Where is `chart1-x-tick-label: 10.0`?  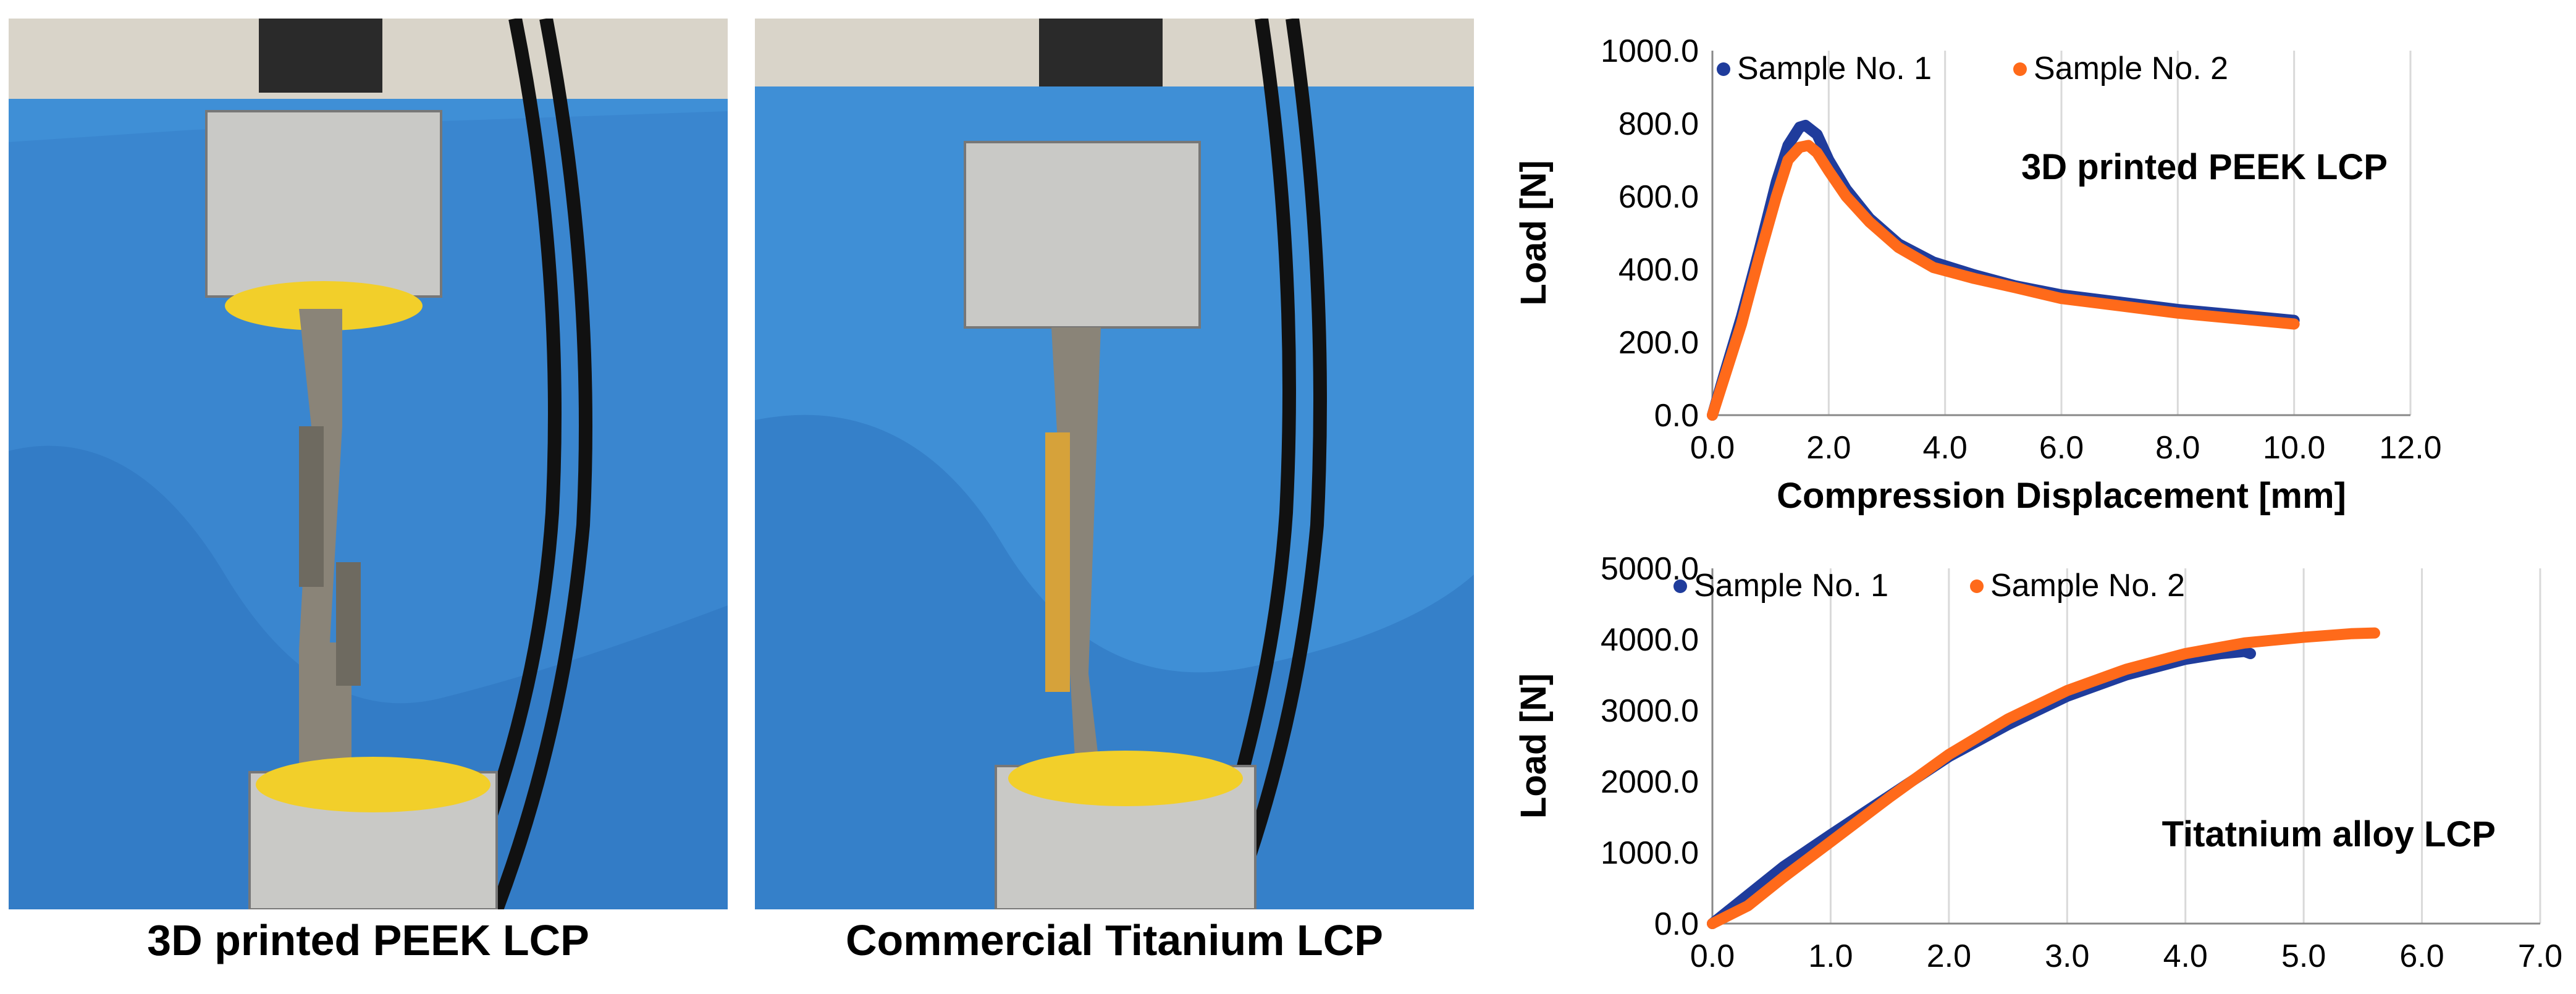
chart1-x-tick-label: 10.0 is located at coordinates (2294, 448).